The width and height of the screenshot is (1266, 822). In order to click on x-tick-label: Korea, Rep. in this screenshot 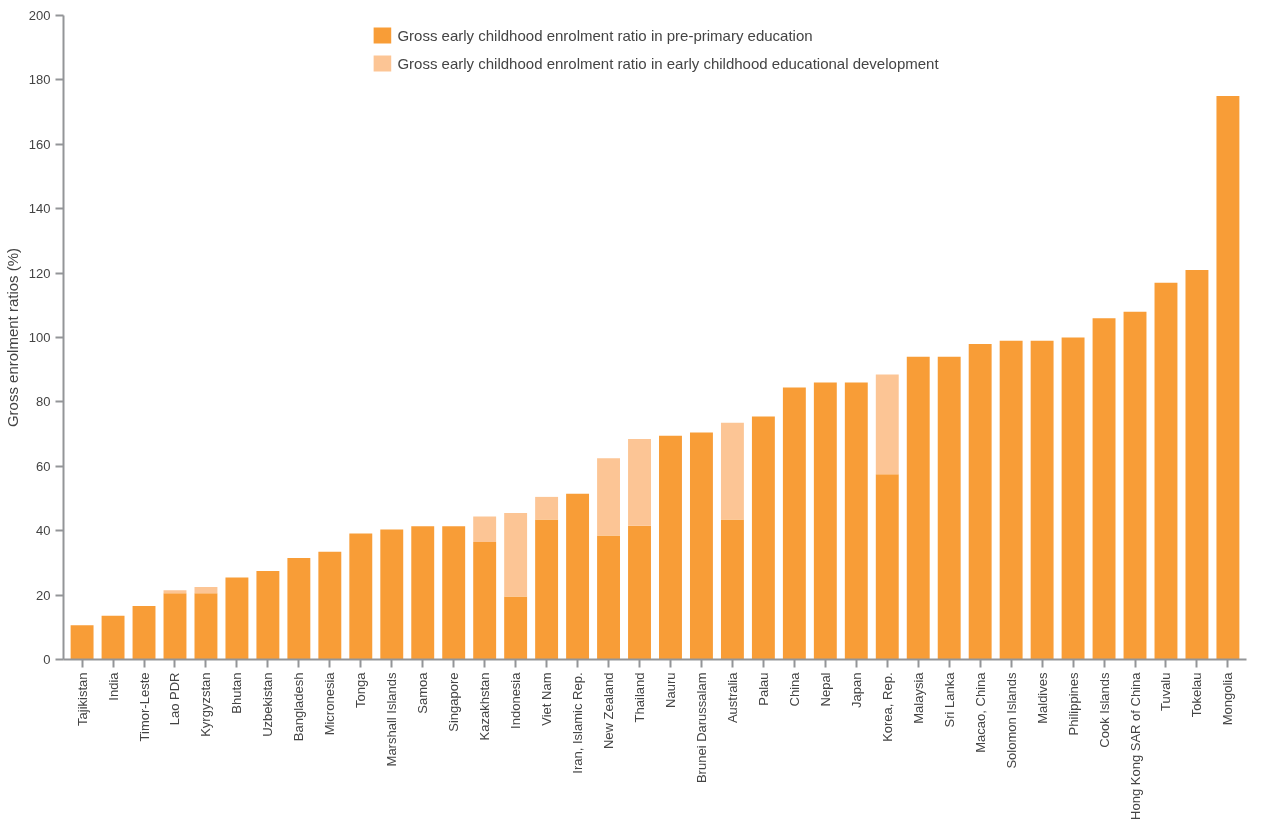, I will do `click(887, 707)`.